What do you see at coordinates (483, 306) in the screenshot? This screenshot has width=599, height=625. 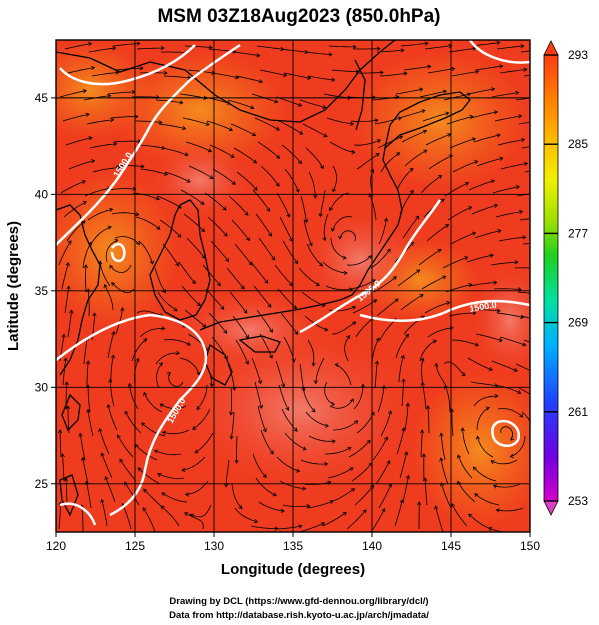 I see `contour-label: 1500.0` at bounding box center [483, 306].